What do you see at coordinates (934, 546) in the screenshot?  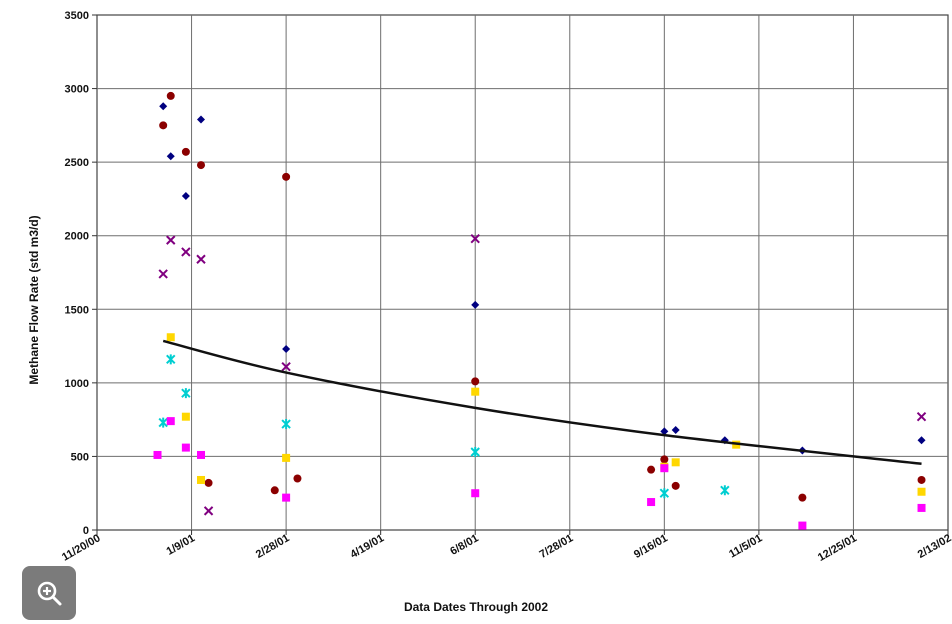 I see `x-tick-label: 2/13/02` at bounding box center [934, 546].